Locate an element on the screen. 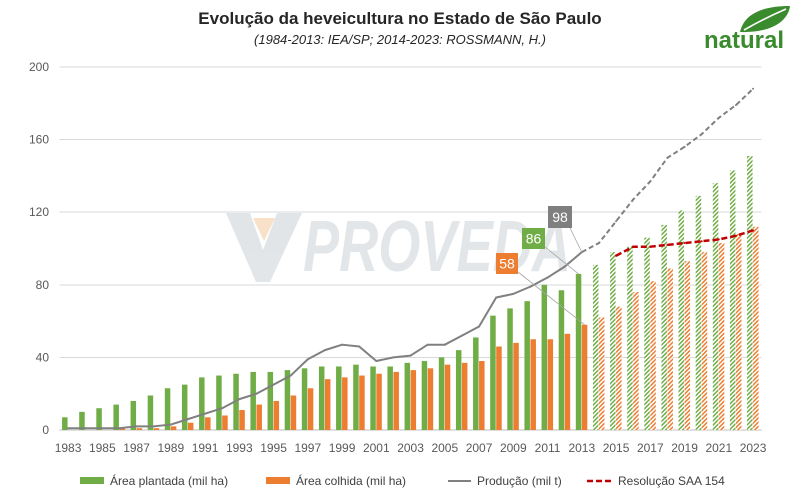  point-producao-2003 is located at coordinates (410, 355).